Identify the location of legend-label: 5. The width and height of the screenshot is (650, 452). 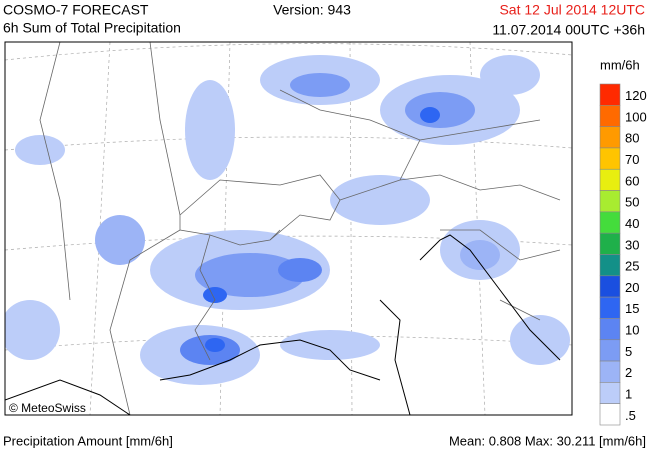
(628, 351).